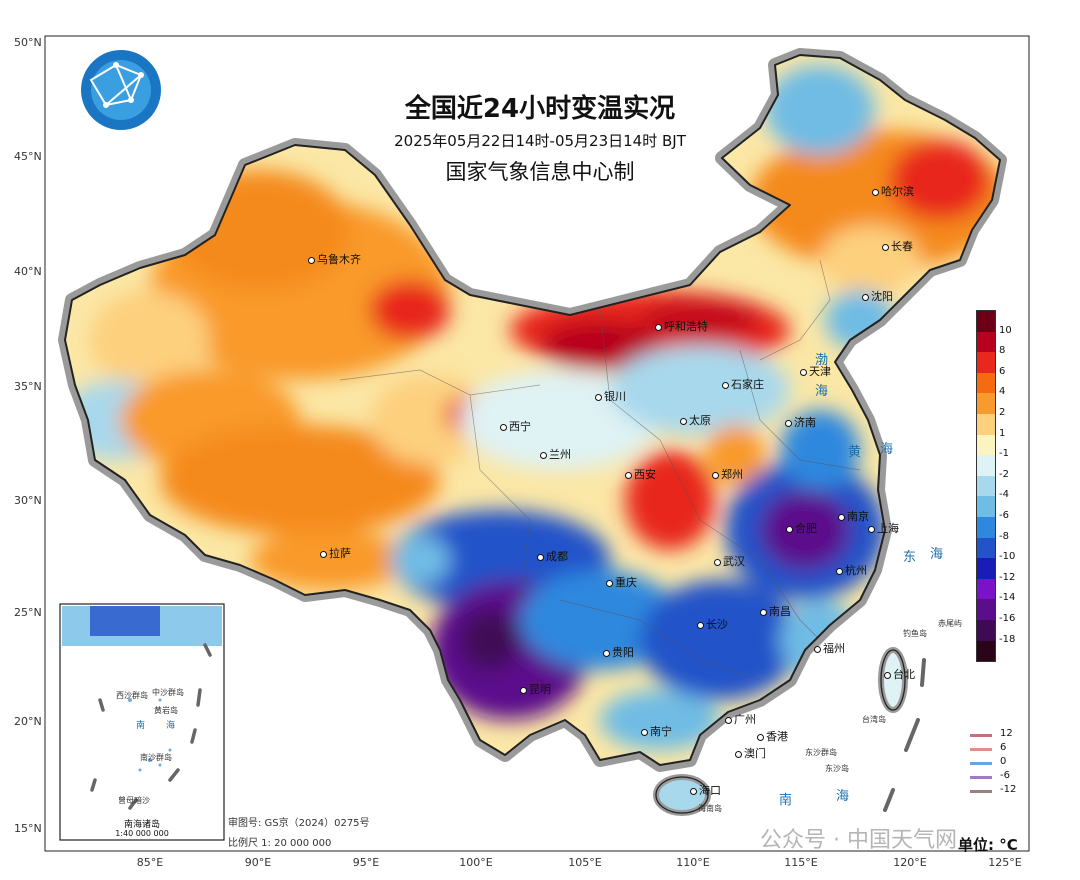  What do you see at coordinates (899, 674) in the screenshot?
I see `city-taipei: 台北` at bounding box center [899, 674].